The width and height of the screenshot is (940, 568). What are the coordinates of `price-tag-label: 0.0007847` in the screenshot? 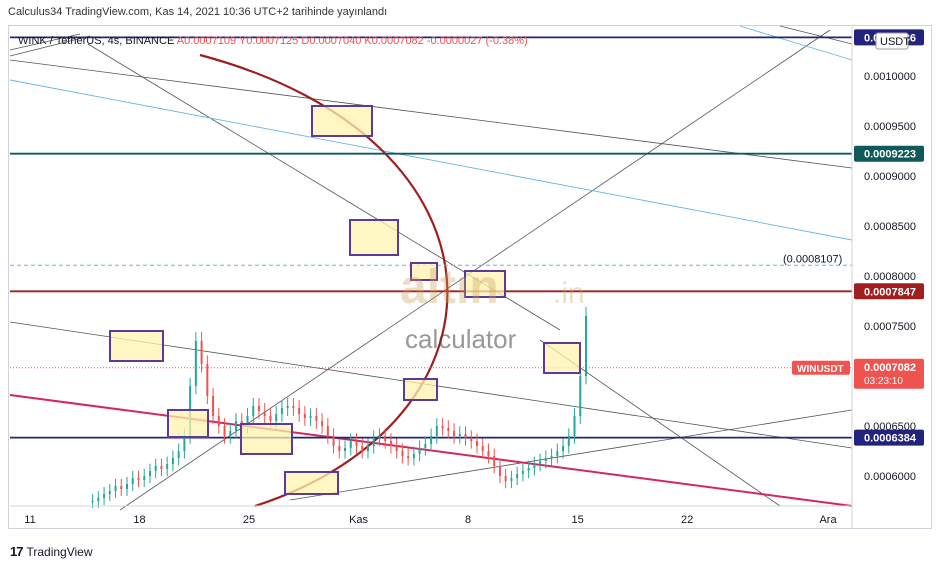 It's located at (890, 292).